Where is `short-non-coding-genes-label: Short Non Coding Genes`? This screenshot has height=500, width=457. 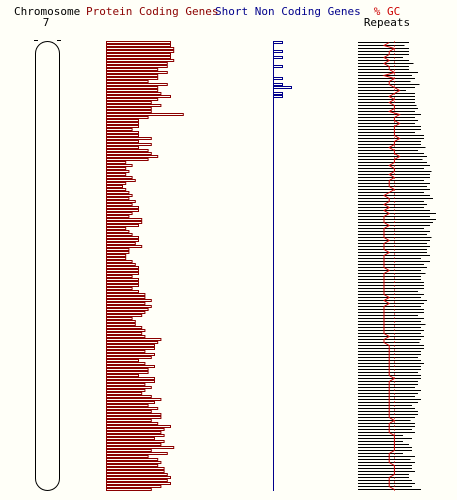 short-non-coding-genes-label: Short Non Coding Genes is located at coordinates (288, 11).